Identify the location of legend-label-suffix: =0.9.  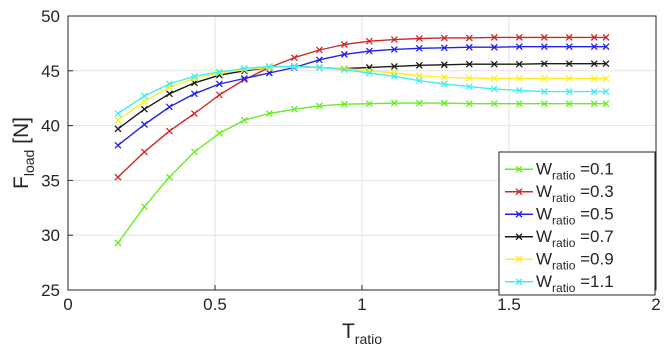
(594, 258).